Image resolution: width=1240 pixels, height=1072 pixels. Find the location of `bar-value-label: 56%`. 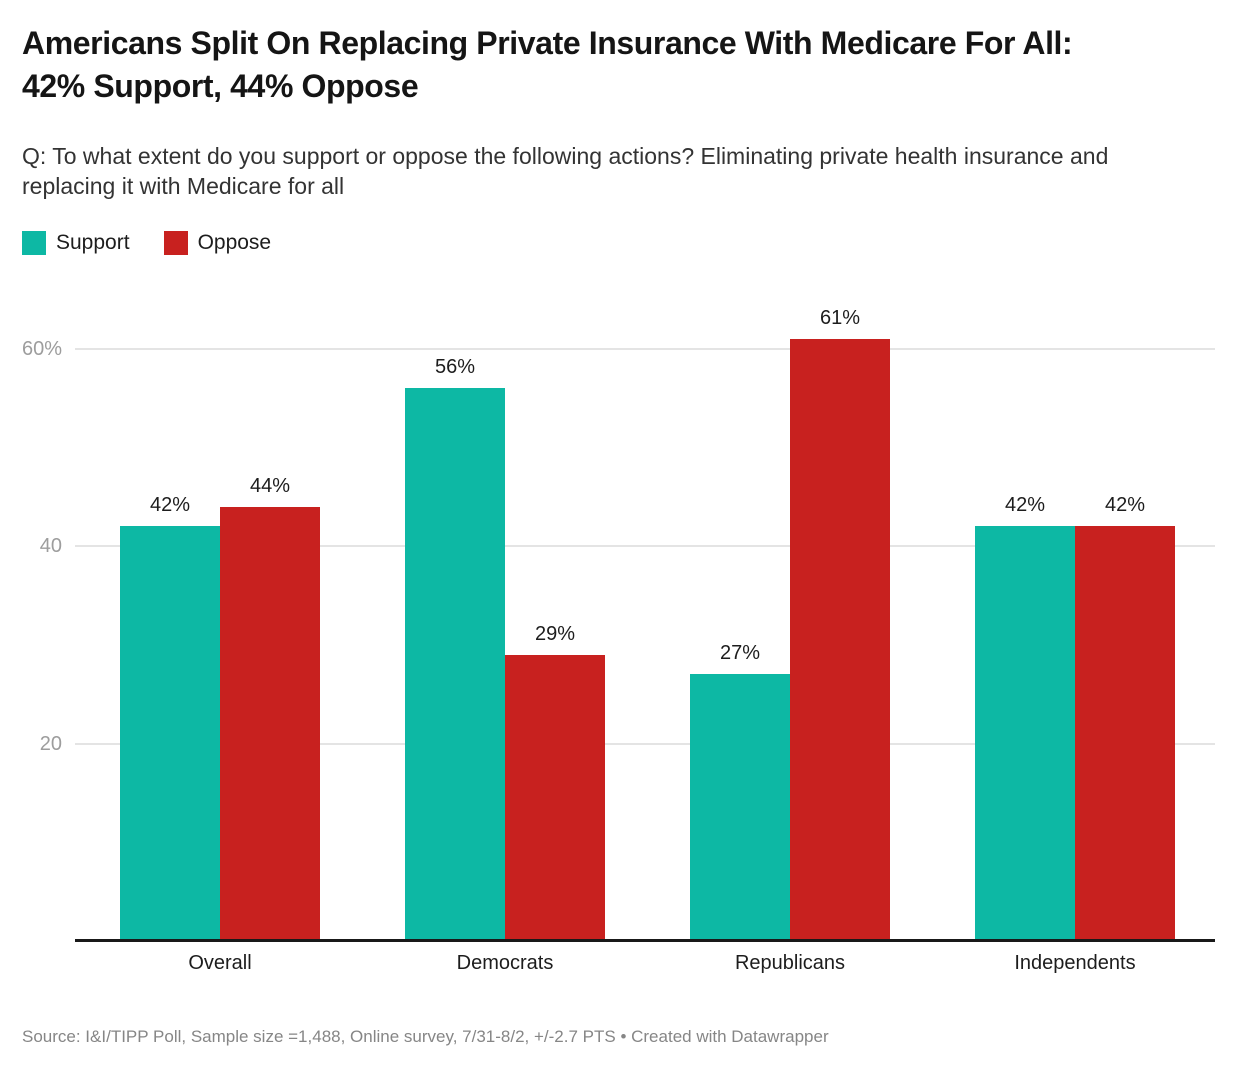

bar-value-label: 56% is located at coordinates (455, 367).